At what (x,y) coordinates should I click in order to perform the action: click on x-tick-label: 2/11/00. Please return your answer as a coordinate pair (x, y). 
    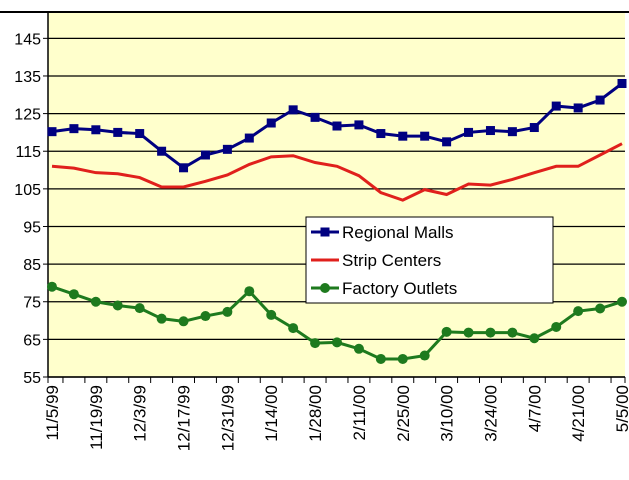
    Looking at the image, I should click on (359, 412).